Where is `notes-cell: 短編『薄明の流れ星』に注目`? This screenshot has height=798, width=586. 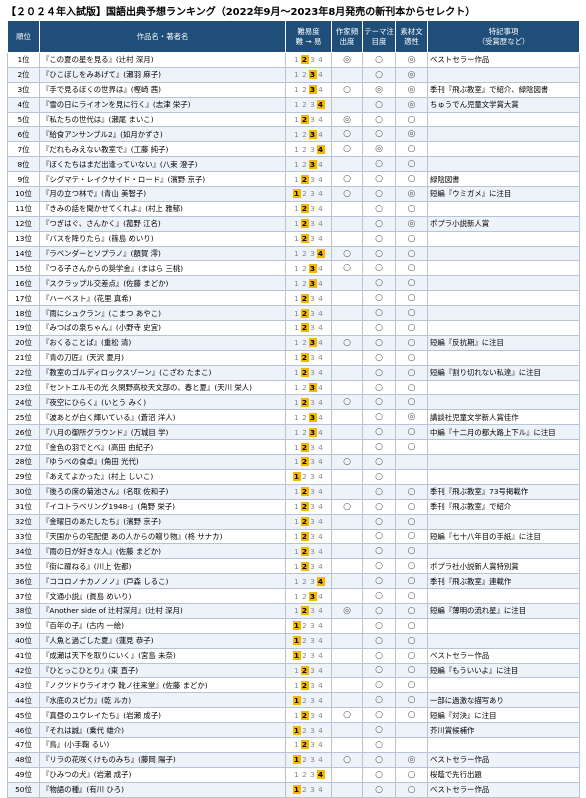
notes-cell: 短編『薄明の流れ星』に注目 is located at coordinates (503, 610).